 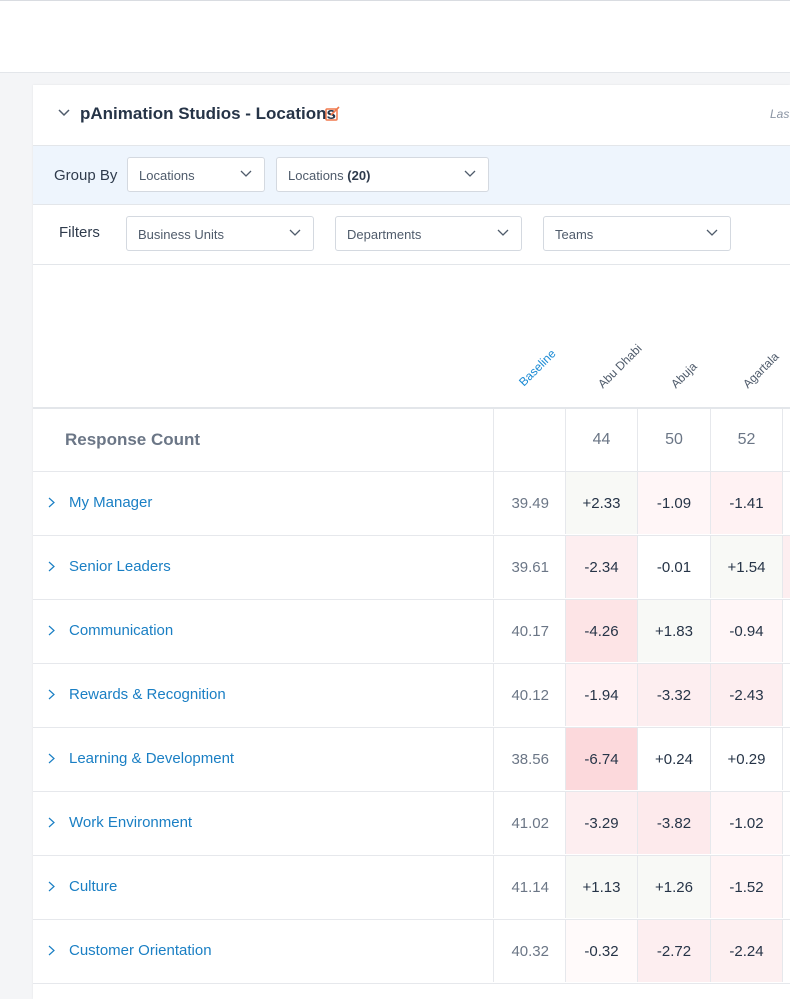 What do you see at coordinates (746, 503) in the screenshot?
I see `score-cell: -1.41` at bounding box center [746, 503].